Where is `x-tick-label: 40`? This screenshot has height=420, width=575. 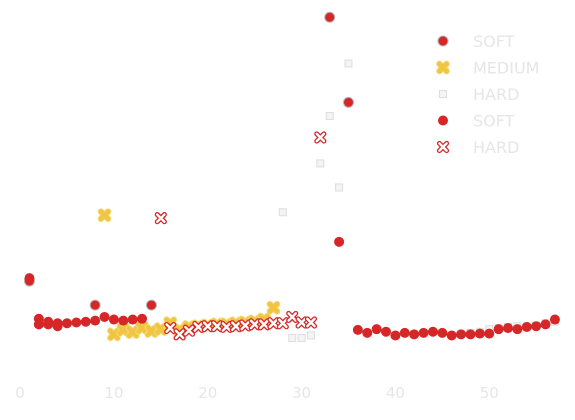 x-tick-label: 40 is located at coordinates (395, 393).